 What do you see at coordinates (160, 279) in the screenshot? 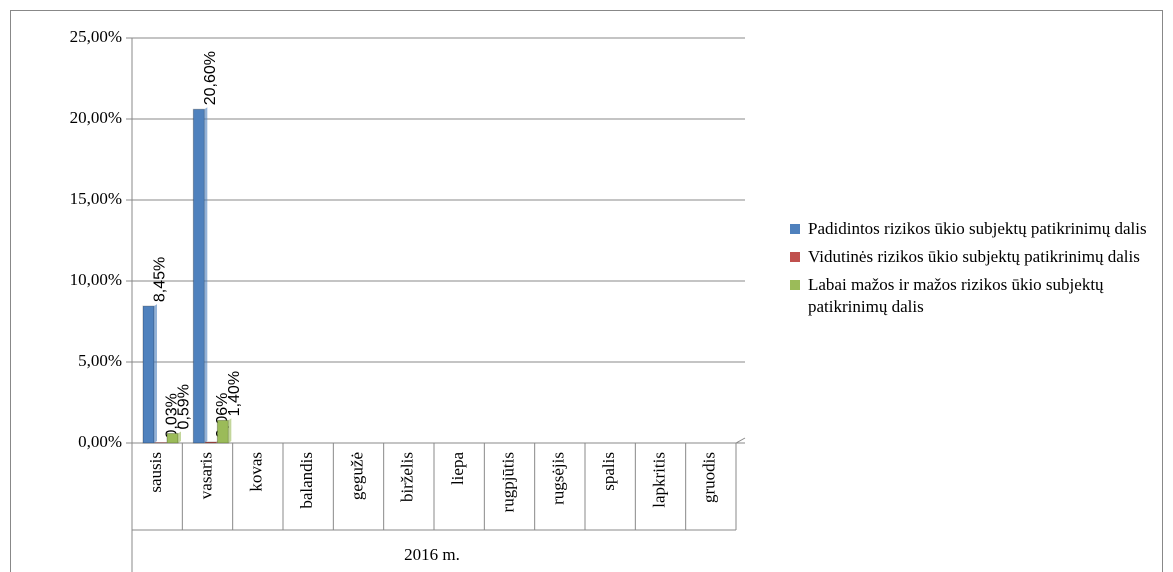
I see `data-label: 8,45%` at bounding box center [160, 279].